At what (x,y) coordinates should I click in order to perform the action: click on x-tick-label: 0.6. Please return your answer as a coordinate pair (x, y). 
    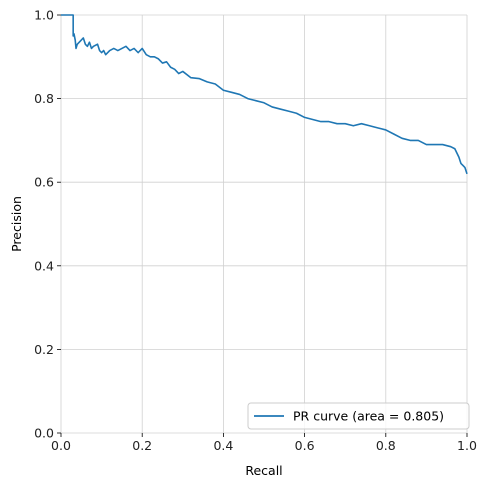
    Looking at the image, I should click on (305, 445).